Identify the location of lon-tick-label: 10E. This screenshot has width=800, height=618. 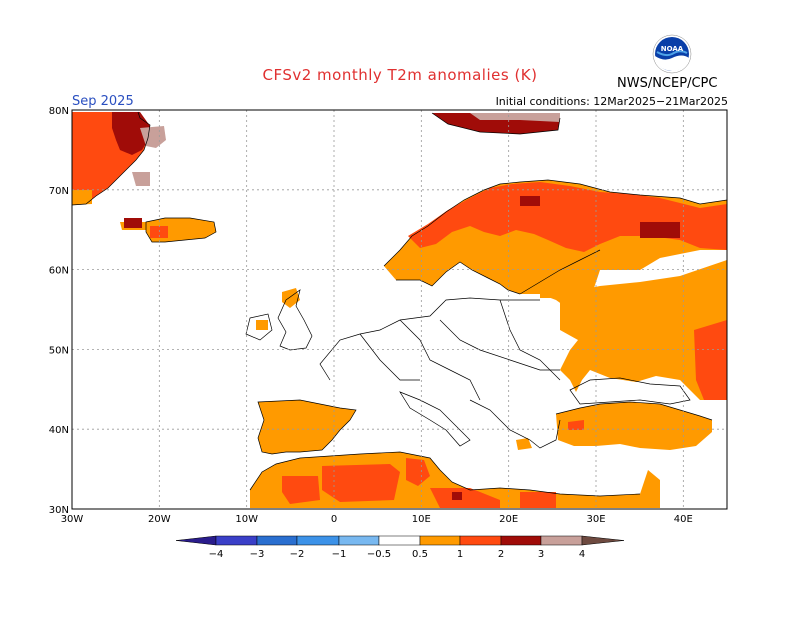
(421, 519).